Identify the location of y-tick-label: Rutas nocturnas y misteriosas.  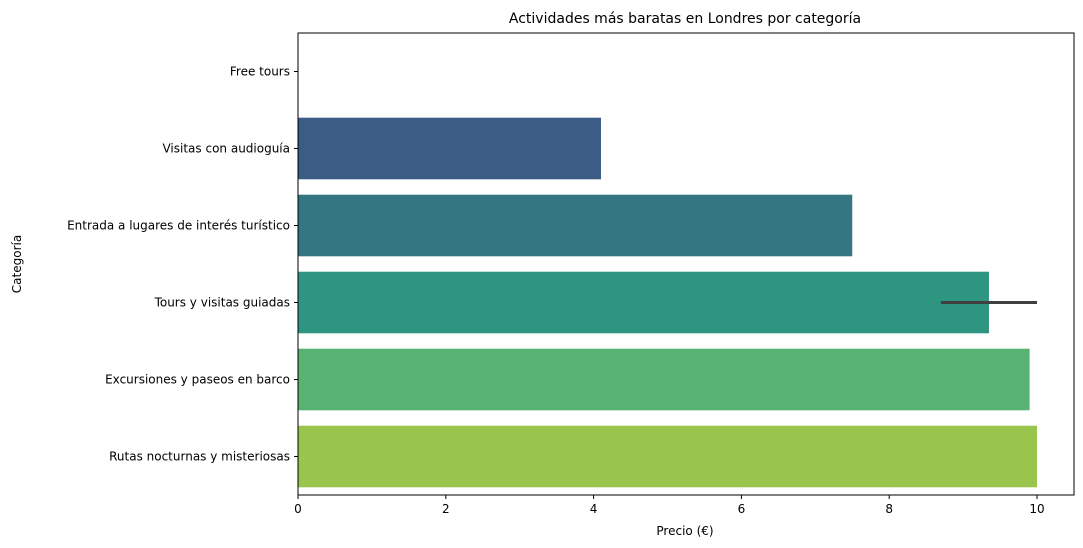
(199, 457).